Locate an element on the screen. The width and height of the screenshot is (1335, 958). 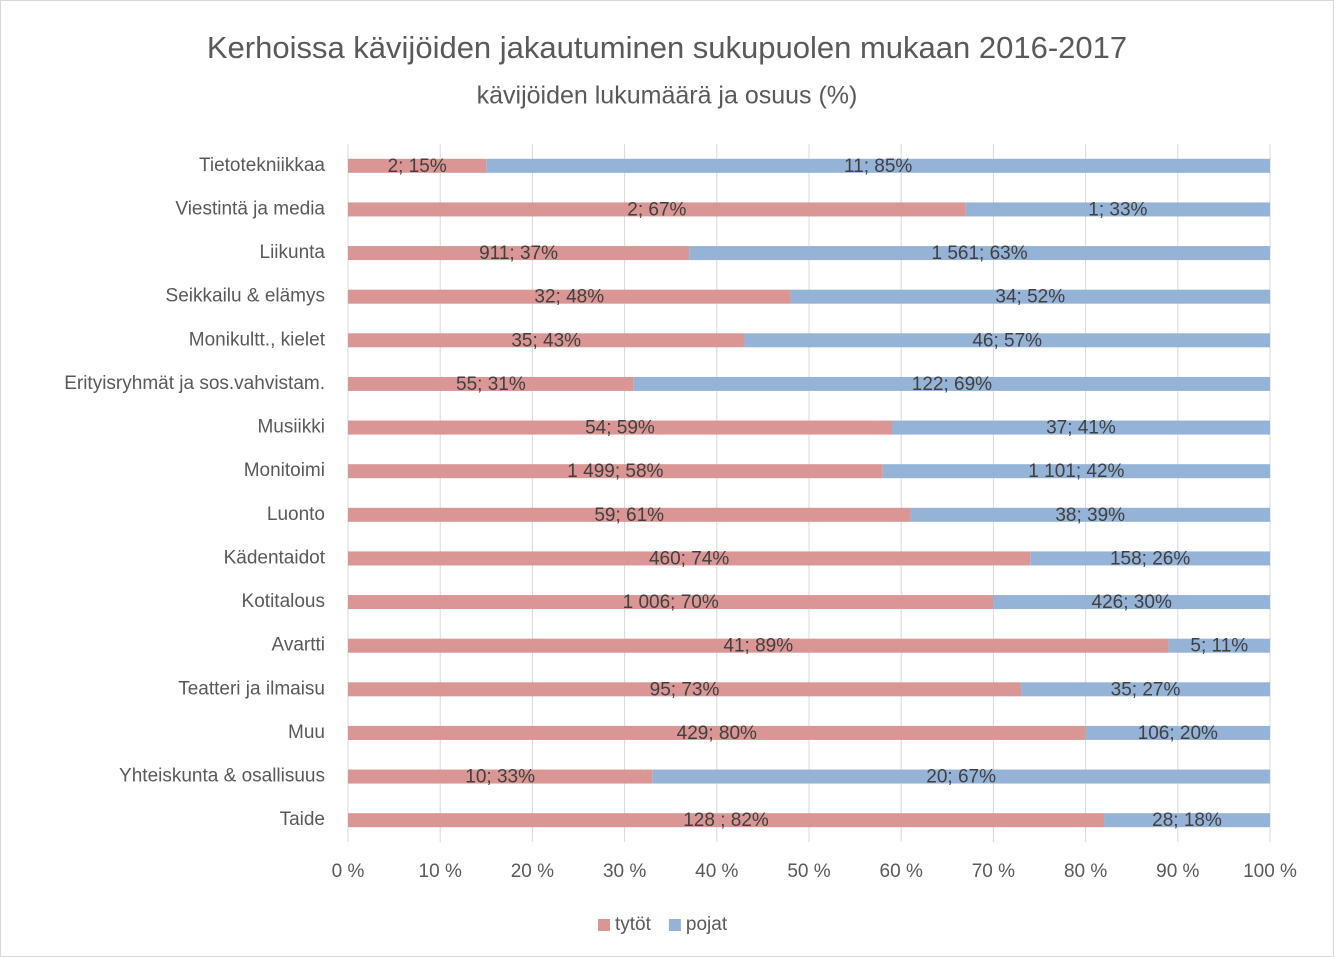
data-label: 158; 26% is located at coordinates (1150, 558).